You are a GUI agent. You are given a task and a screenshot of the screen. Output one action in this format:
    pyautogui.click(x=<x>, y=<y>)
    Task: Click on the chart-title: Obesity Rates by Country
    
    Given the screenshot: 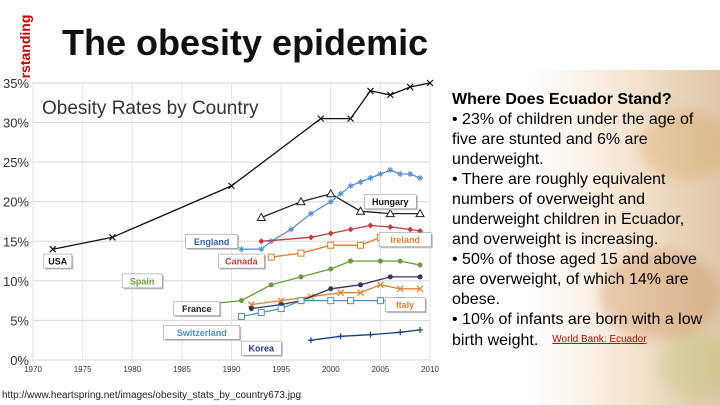 What is the action you would take?
    pyautogui.click(x=150, y=108)
    